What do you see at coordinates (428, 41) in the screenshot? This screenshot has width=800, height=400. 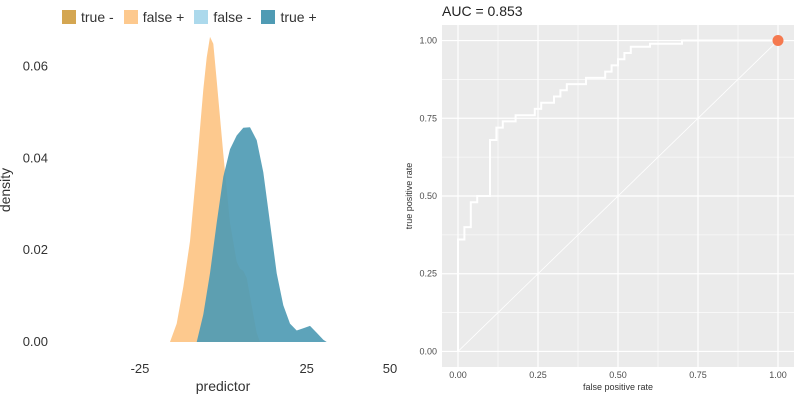 I see `y-tick-label: 1.00` at bounding box center [428, 41].